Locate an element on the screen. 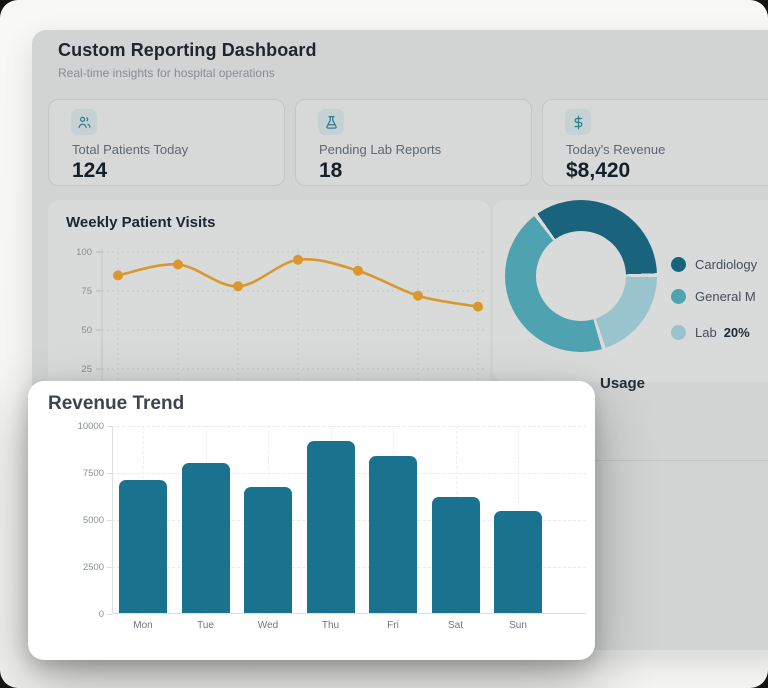  x-tick-label: Thu is located at coordinates (330, 625).